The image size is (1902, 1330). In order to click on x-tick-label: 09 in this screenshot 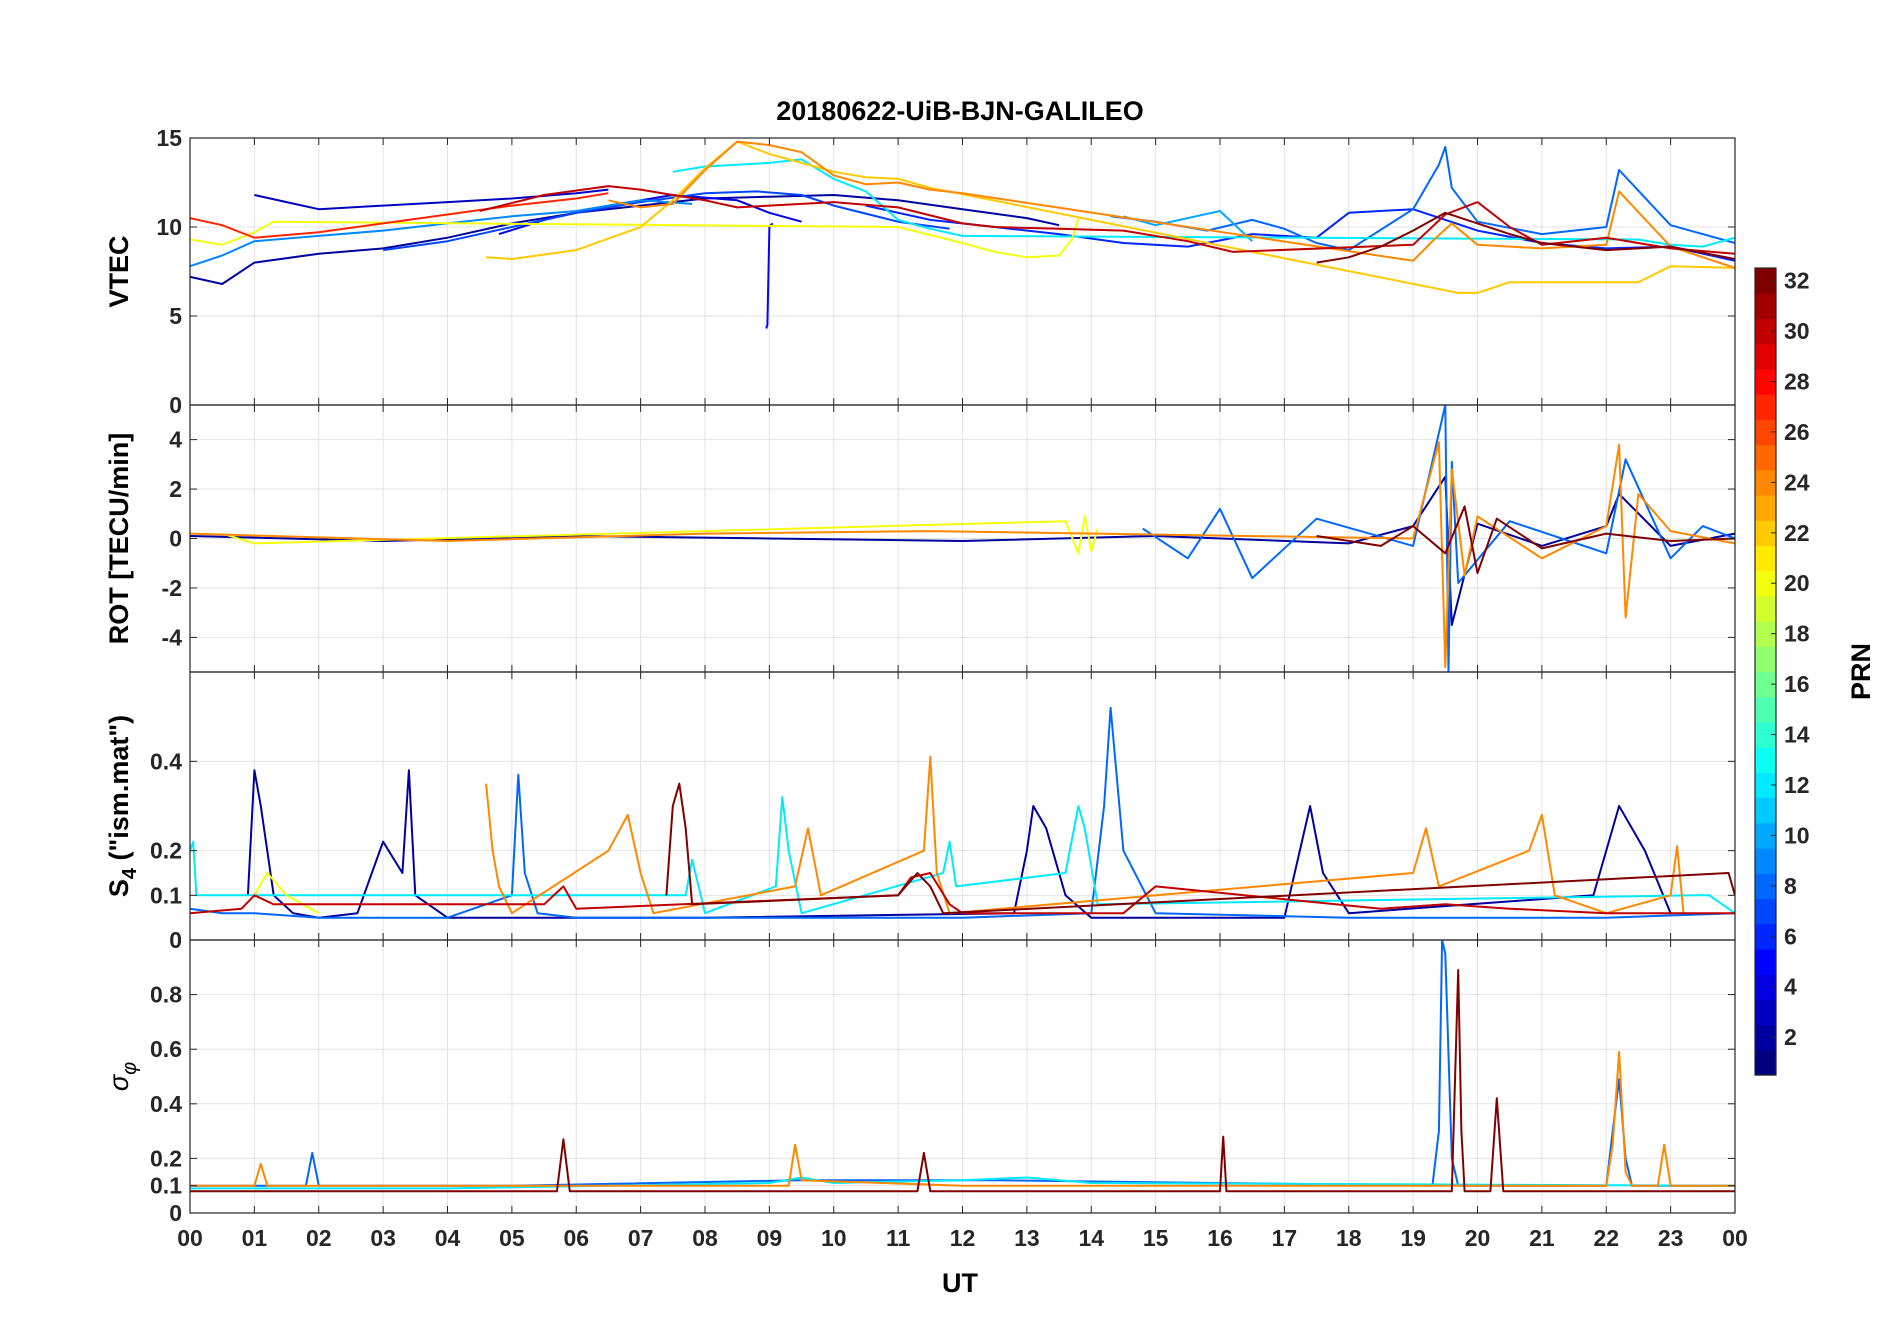, I will do `click(770, 1238)`.